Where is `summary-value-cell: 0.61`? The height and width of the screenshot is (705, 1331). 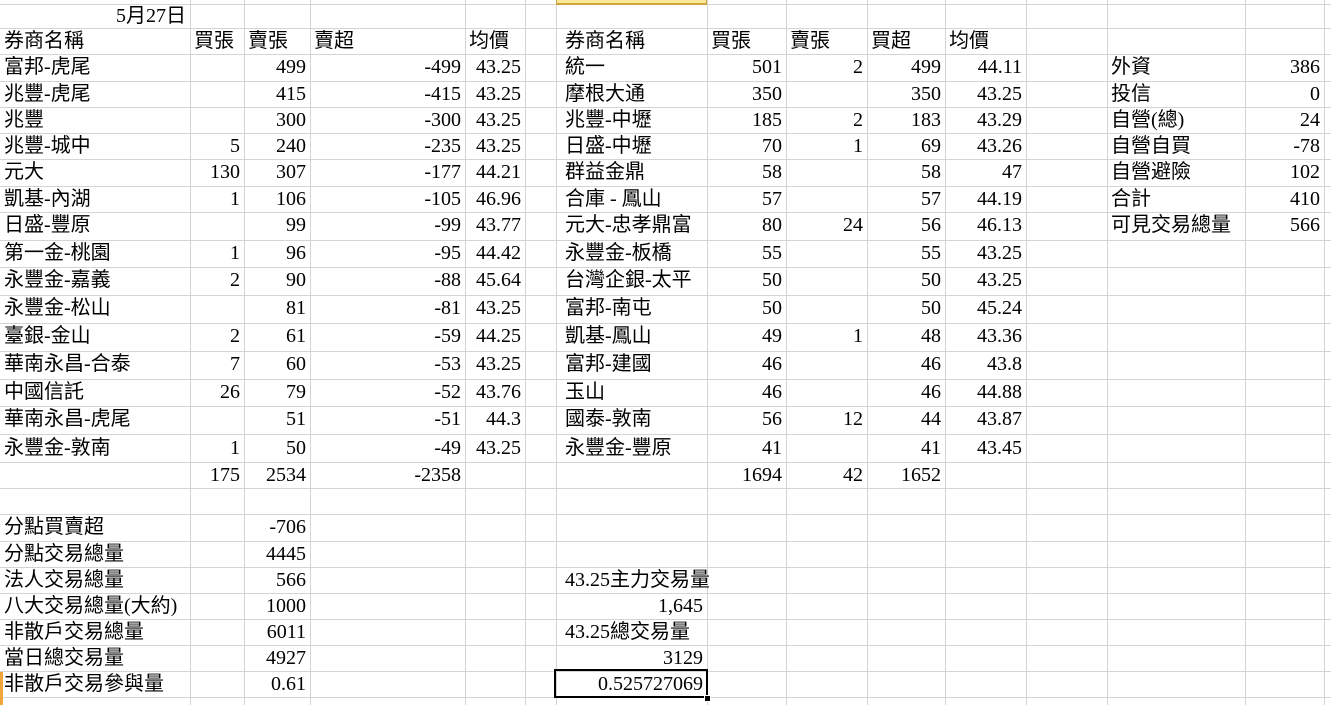 summary-value-cell: 0.61 is located at coordinates (288, 684).